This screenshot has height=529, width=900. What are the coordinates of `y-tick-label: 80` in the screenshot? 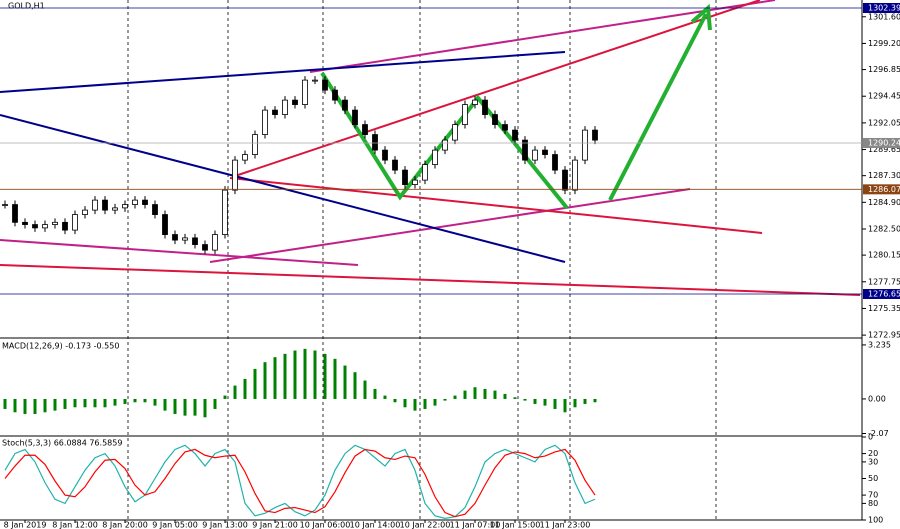 It's located at (873, 503).